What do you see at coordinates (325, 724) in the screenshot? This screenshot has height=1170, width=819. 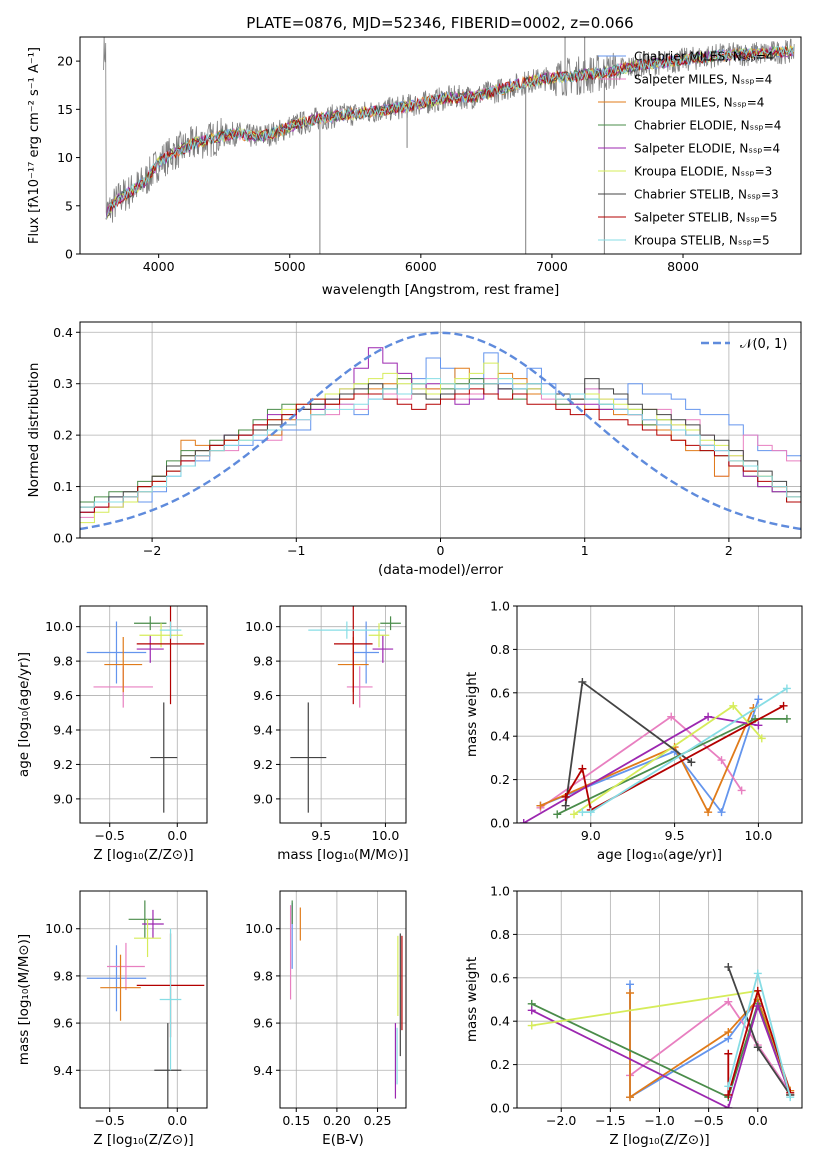 I see `axes-age_vs_mass: 9.5 10.0 9.0 9.2 9.4 9.6 9.8 10.0` at bounding box center [325, 724].